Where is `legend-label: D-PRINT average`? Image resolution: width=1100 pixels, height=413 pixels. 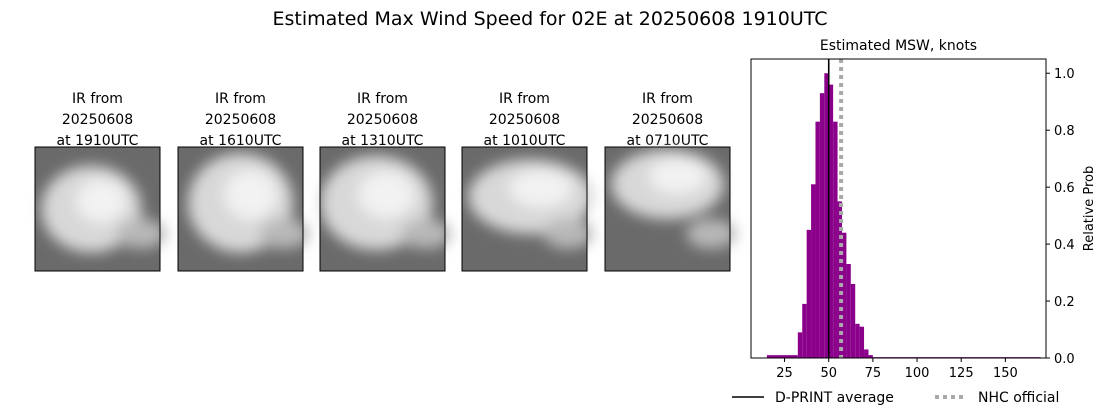
legend-label: D-PRINT average is located at coordinates (834, 398).